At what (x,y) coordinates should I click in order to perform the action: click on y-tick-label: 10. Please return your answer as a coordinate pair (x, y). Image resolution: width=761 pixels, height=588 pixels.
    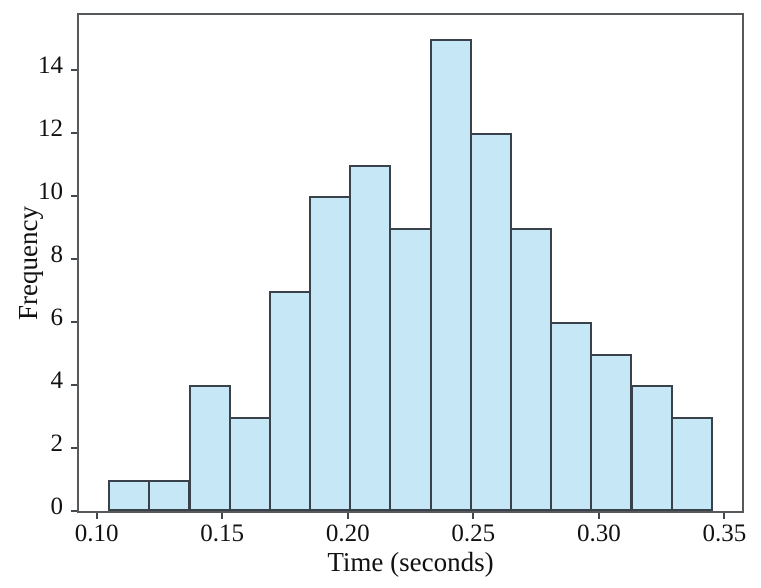
    Looking at the image, I should click on (50, 192).